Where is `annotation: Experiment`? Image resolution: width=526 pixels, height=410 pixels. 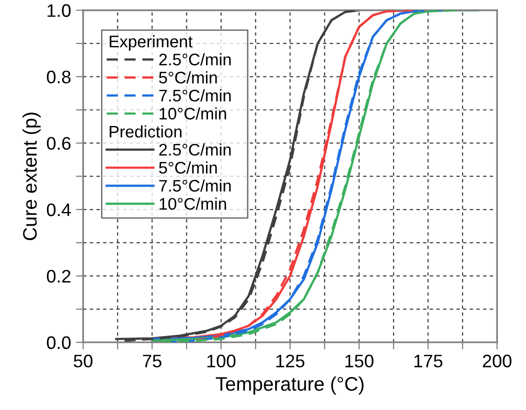
annotation: Experiment is located at coordinates (151, 43).